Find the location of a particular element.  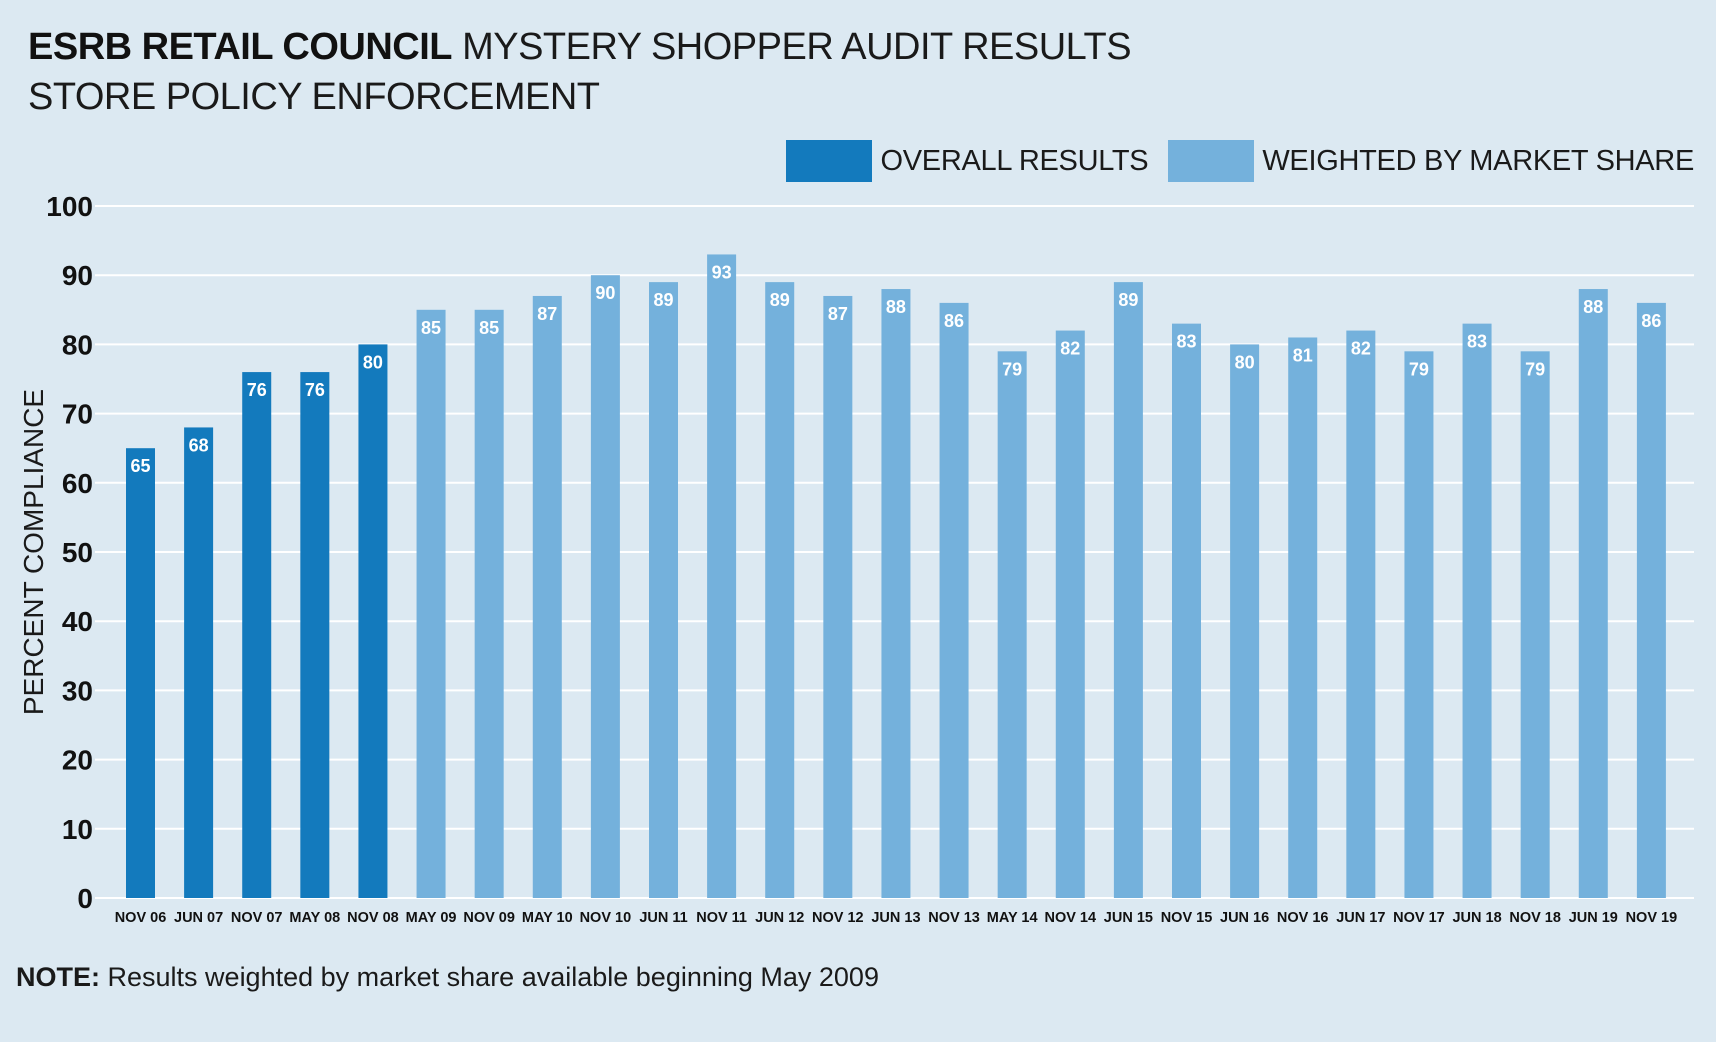

y-tick-label: 10 is located at coordinates (77, 829).